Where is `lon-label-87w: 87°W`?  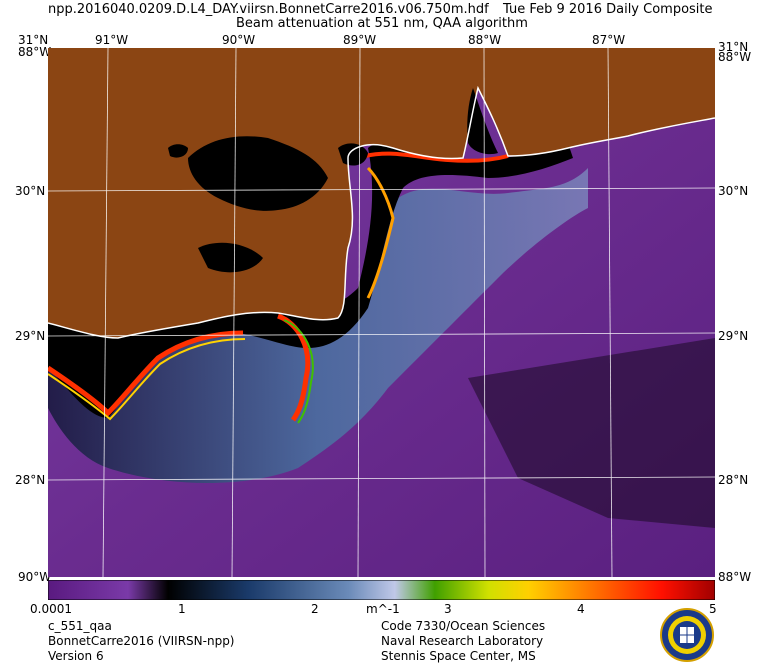
lon-label-87w: 87°W is located at coordinates (609, 40).